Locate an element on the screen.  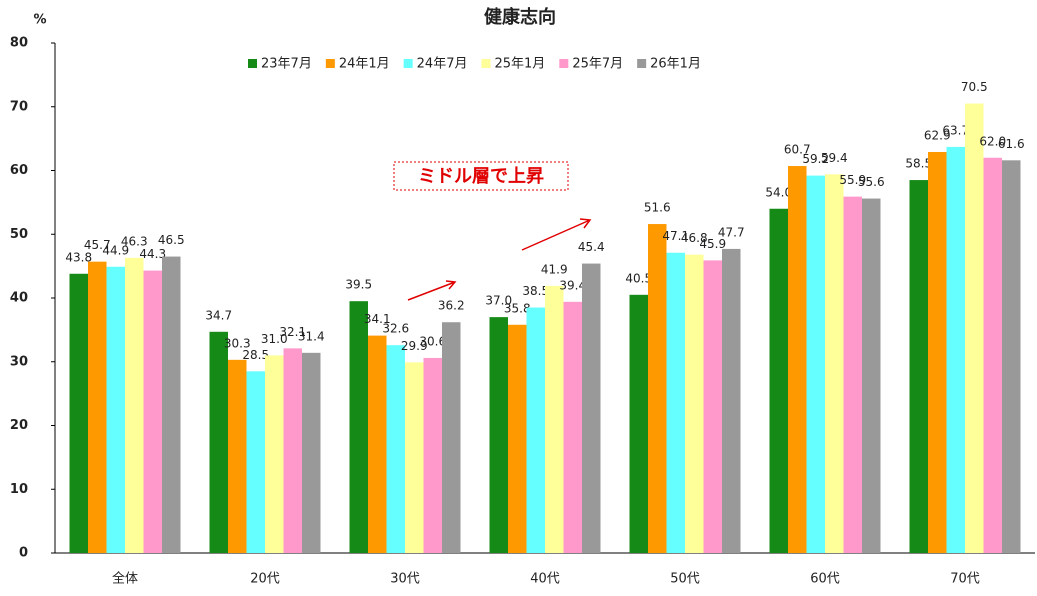
y-tick-label: 80 is located at coordinates (19, 43).